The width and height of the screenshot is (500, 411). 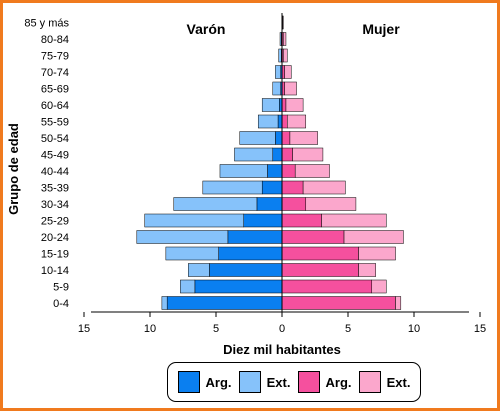 I want to click on y-tick-label: 50-54, so click(x=55, y=139).